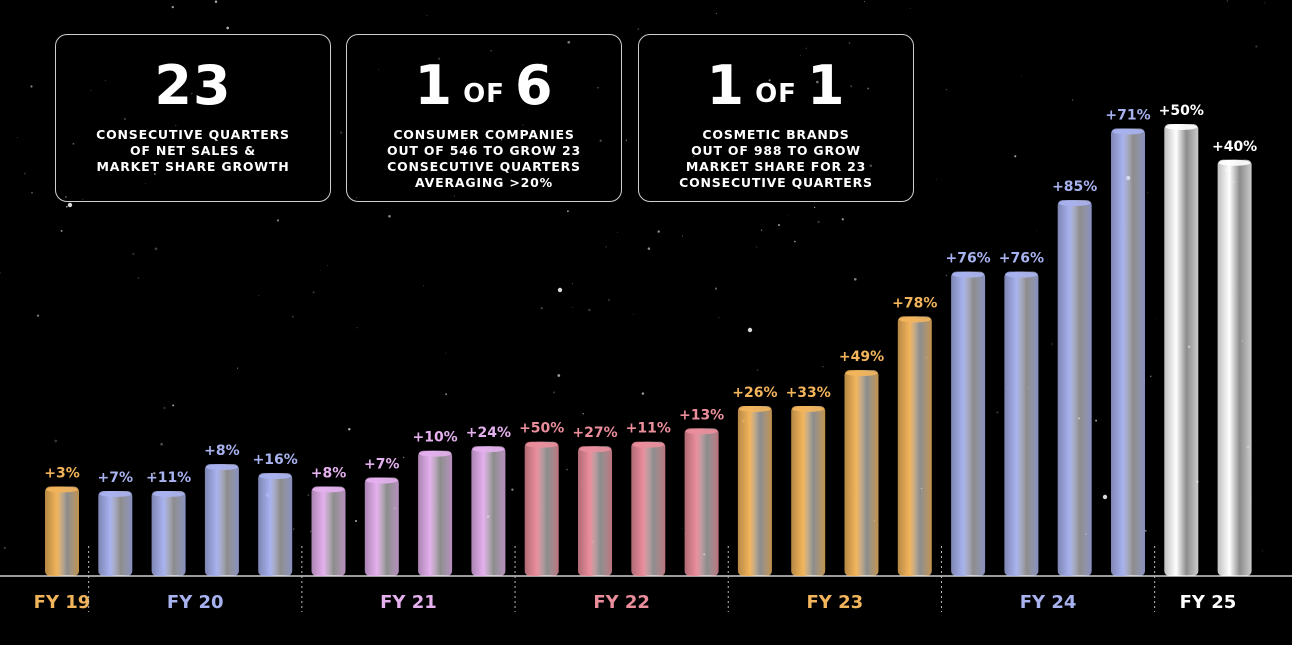  Describe the element at coordinates (434, 85) in the screenshot. I see `stat-consumer-left: 1` at that location.